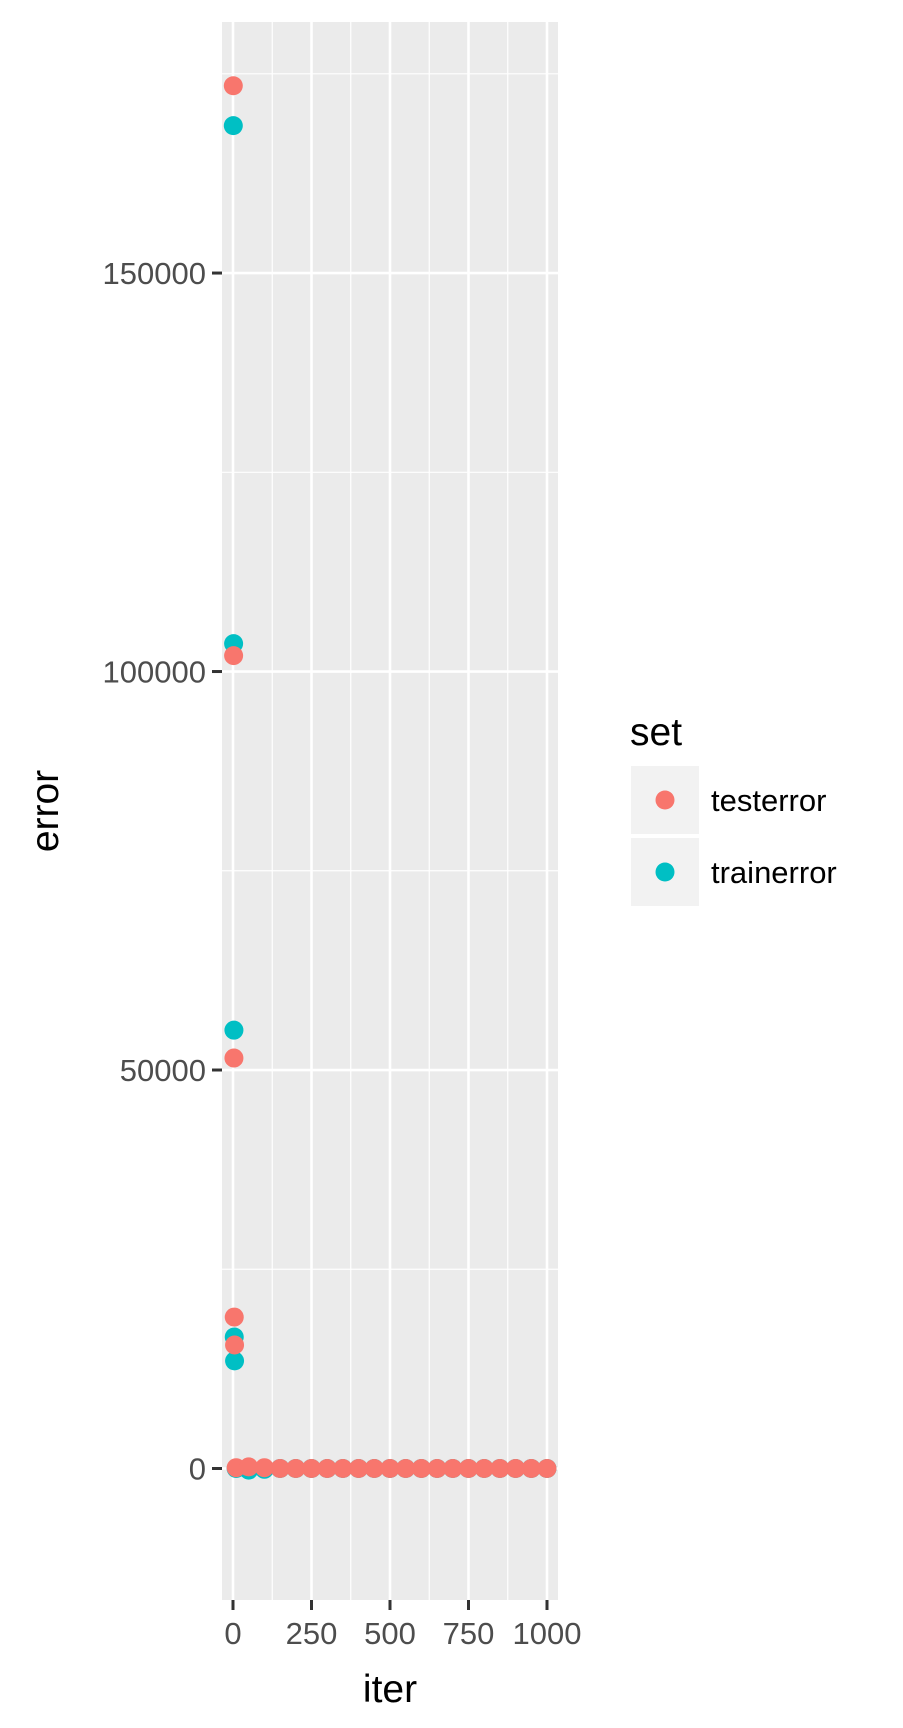 The image size is (903, 1728). What do you see at coordinates (45, 811) in the screenshot?
I see `y-axis-title: error` at bounding box center [45, 811].